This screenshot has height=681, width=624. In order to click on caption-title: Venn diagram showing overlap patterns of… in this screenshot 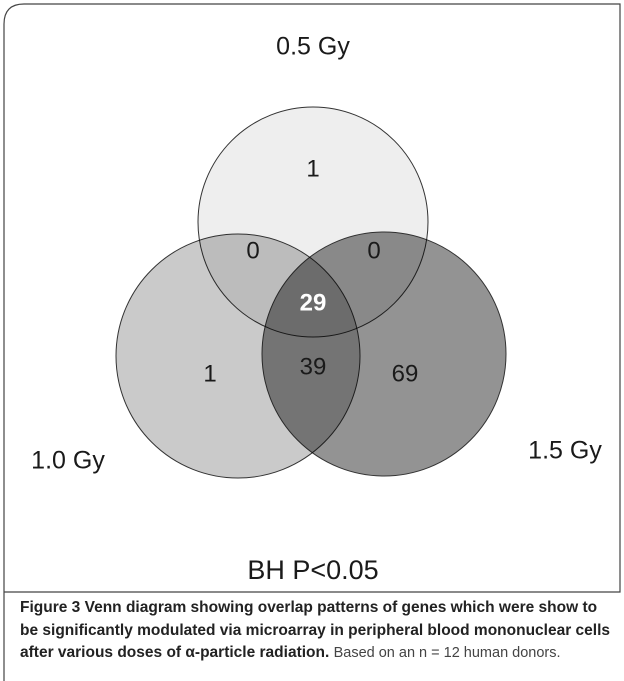, I will do `click(315, 630)`.